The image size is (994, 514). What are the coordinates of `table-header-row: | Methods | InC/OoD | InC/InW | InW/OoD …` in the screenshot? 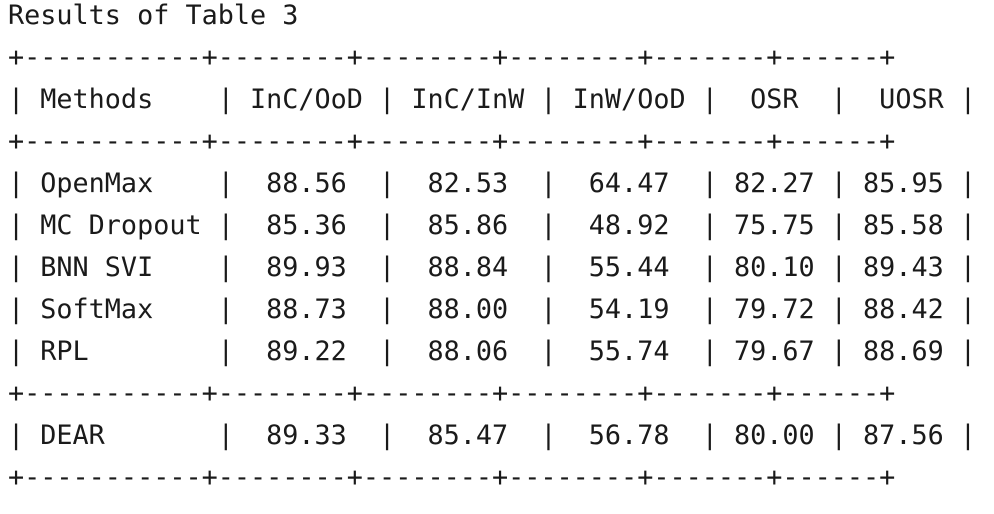 It's located at (492, 99).